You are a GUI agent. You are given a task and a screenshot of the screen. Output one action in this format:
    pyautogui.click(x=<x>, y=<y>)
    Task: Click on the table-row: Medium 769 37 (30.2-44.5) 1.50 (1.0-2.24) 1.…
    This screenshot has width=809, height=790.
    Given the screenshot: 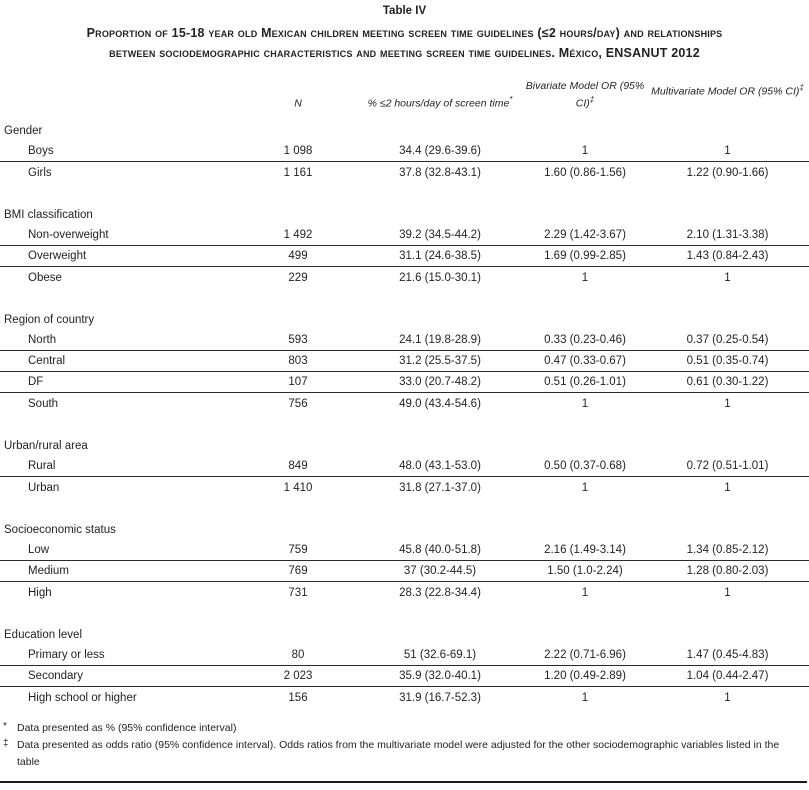 What is the action you would take?
    pyautogui.click(x=404, y=571)
    